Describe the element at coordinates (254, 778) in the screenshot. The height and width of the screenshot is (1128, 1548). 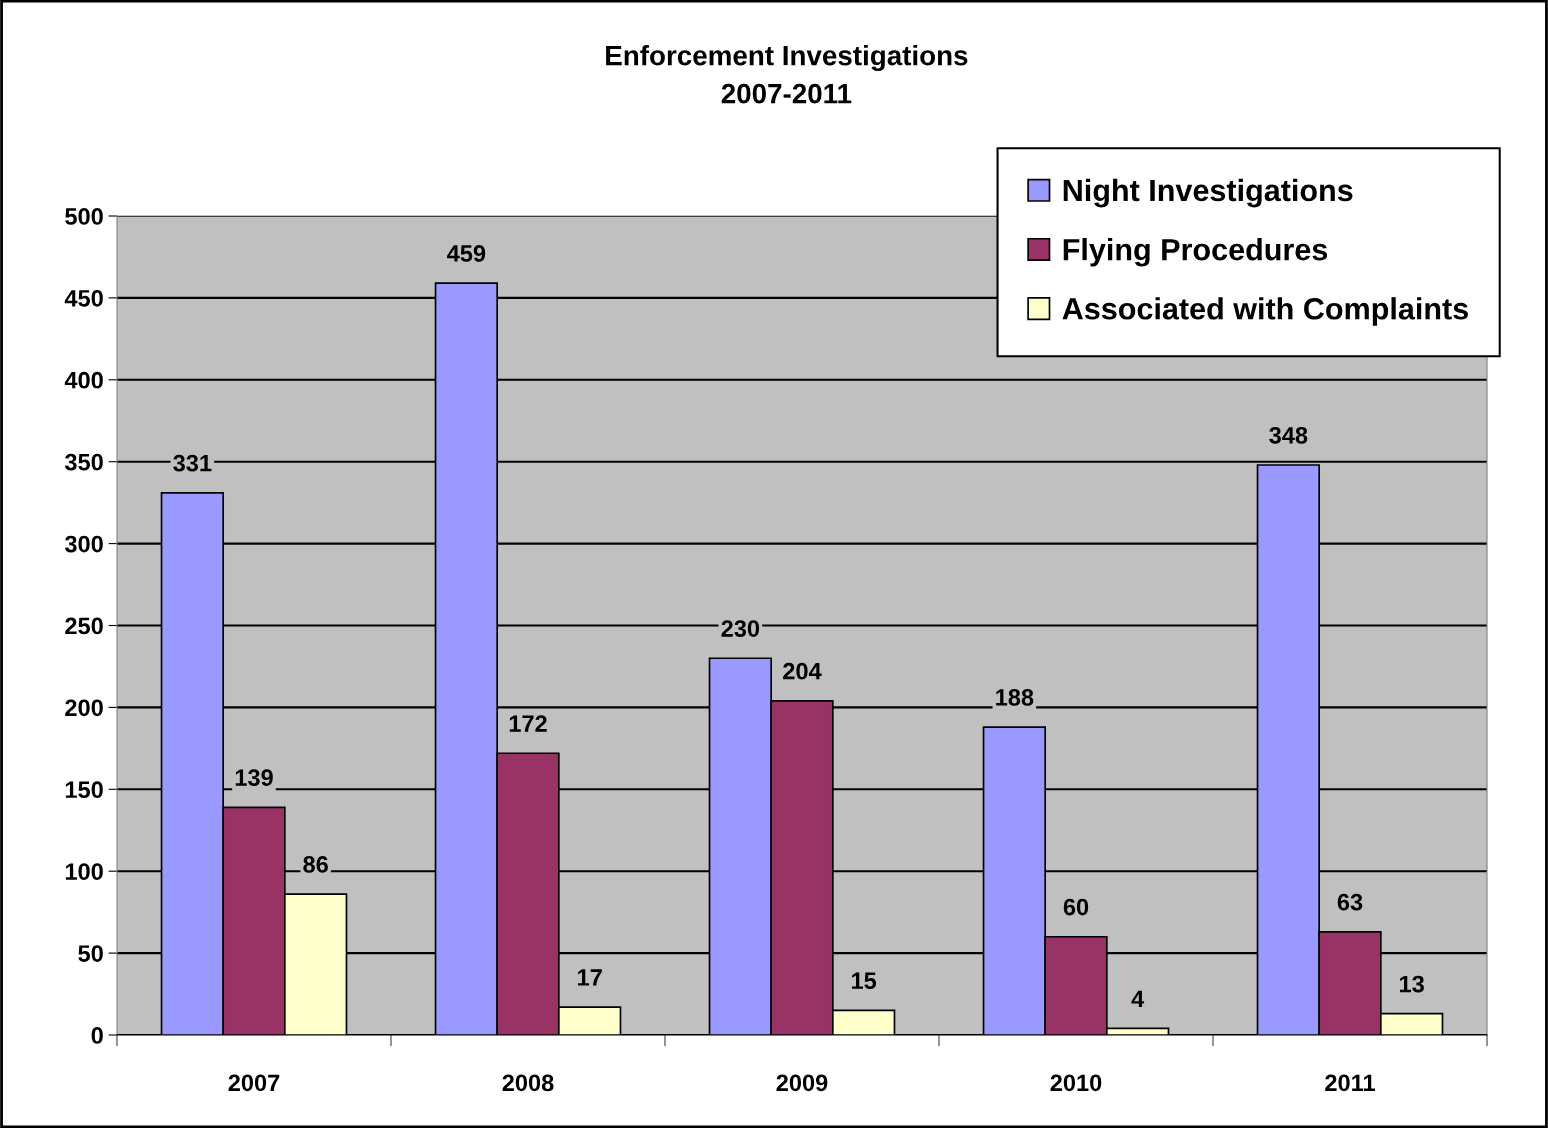
I see `data-label: 139` at that location.